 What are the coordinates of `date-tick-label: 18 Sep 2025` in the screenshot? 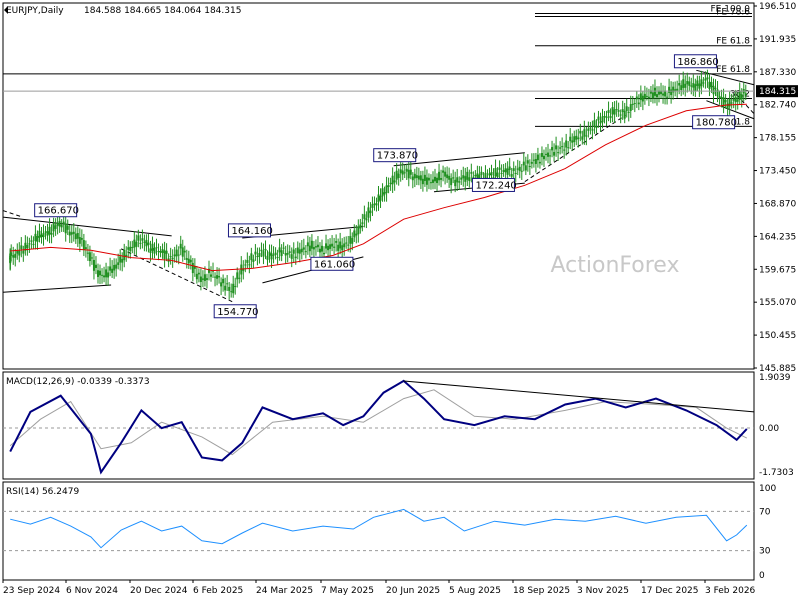 It's located at (541, 591).